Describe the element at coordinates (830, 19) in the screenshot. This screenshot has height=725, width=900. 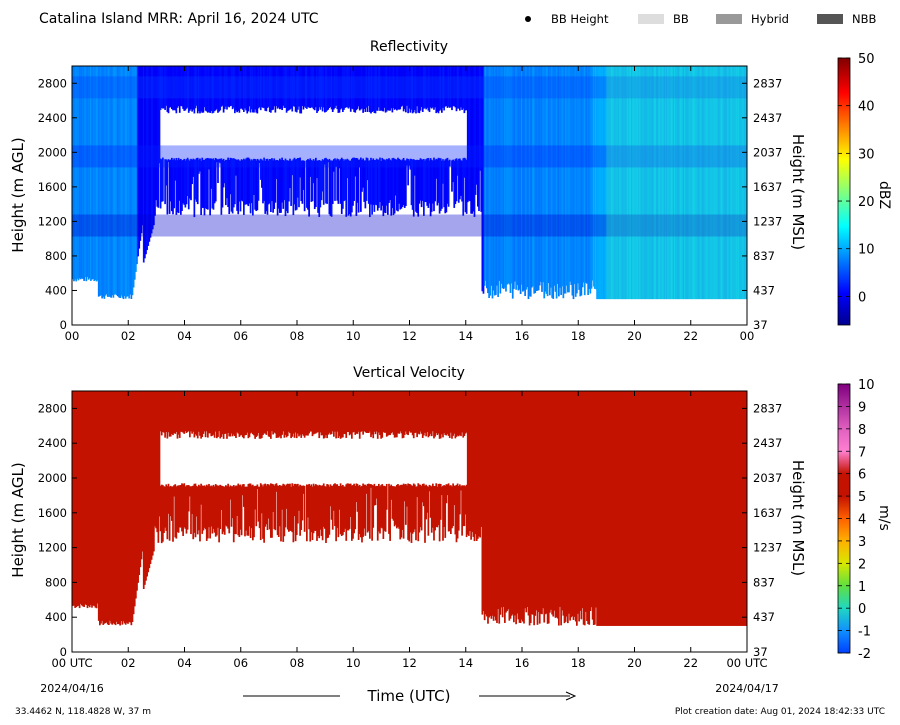
I see `legend-nbb-swatch` at that location.